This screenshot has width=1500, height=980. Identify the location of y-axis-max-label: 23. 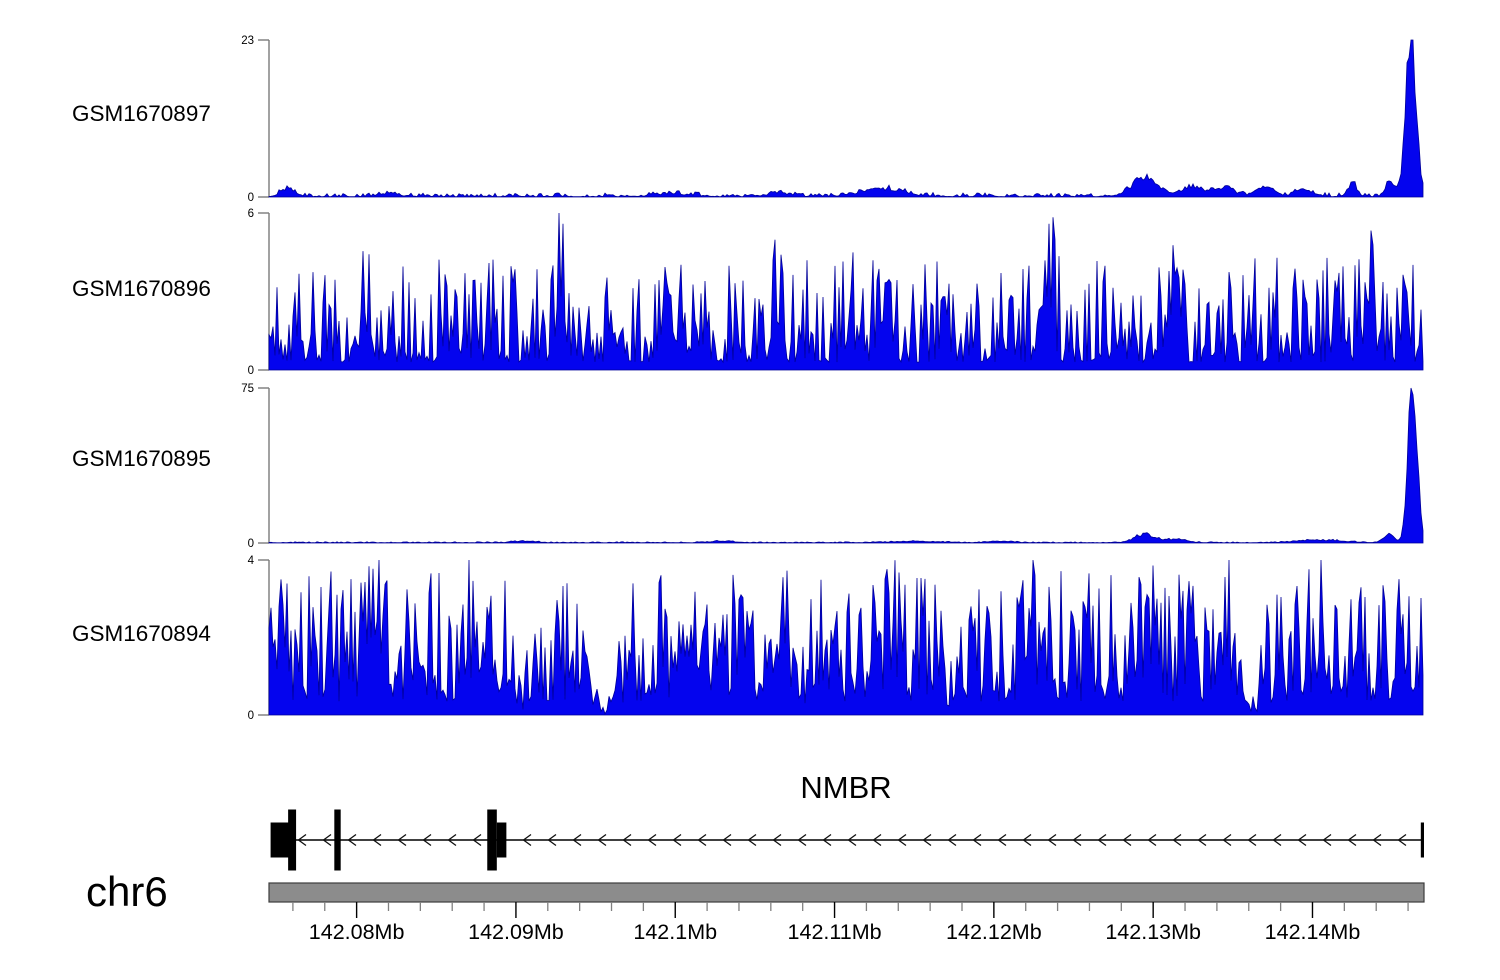
(247, 41).